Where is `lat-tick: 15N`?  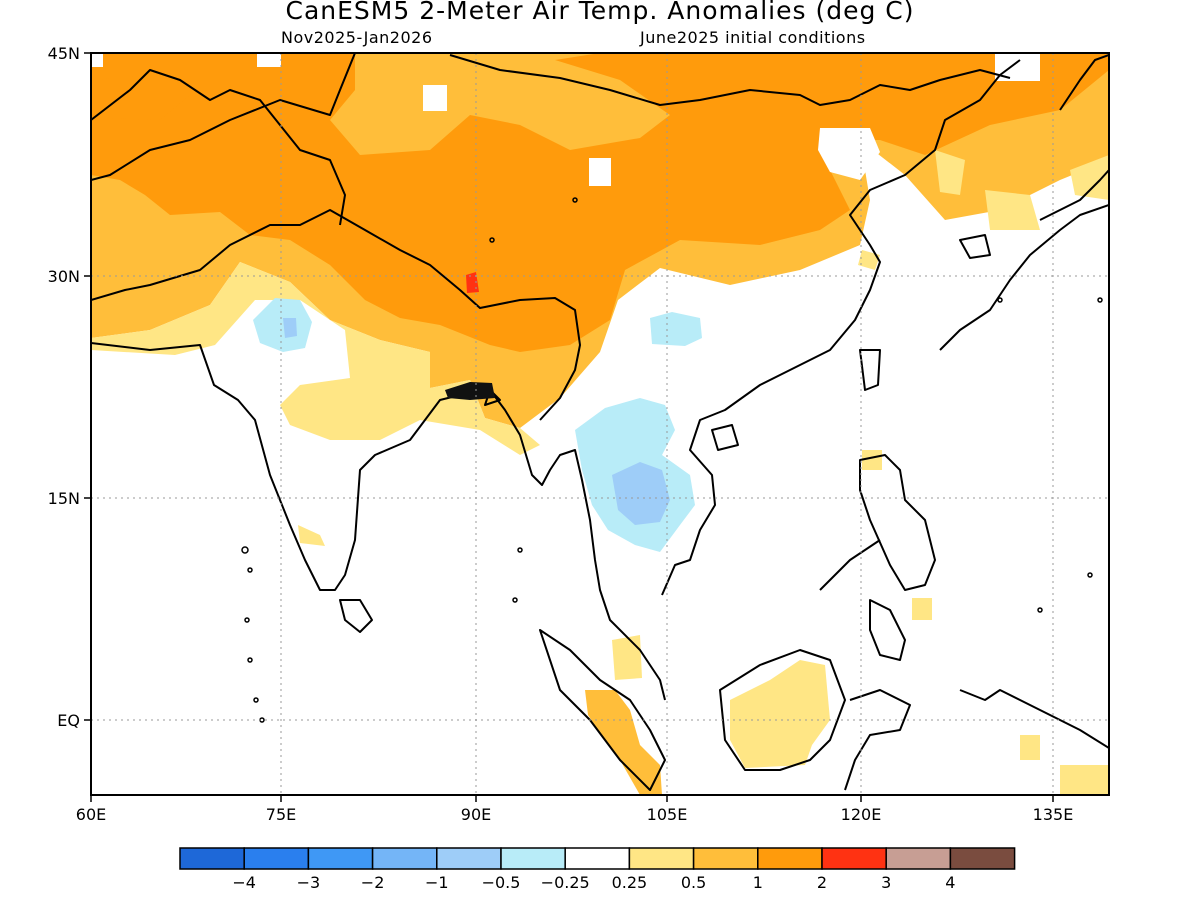
lat-tick: 15N is located at coordinates (64, 498).